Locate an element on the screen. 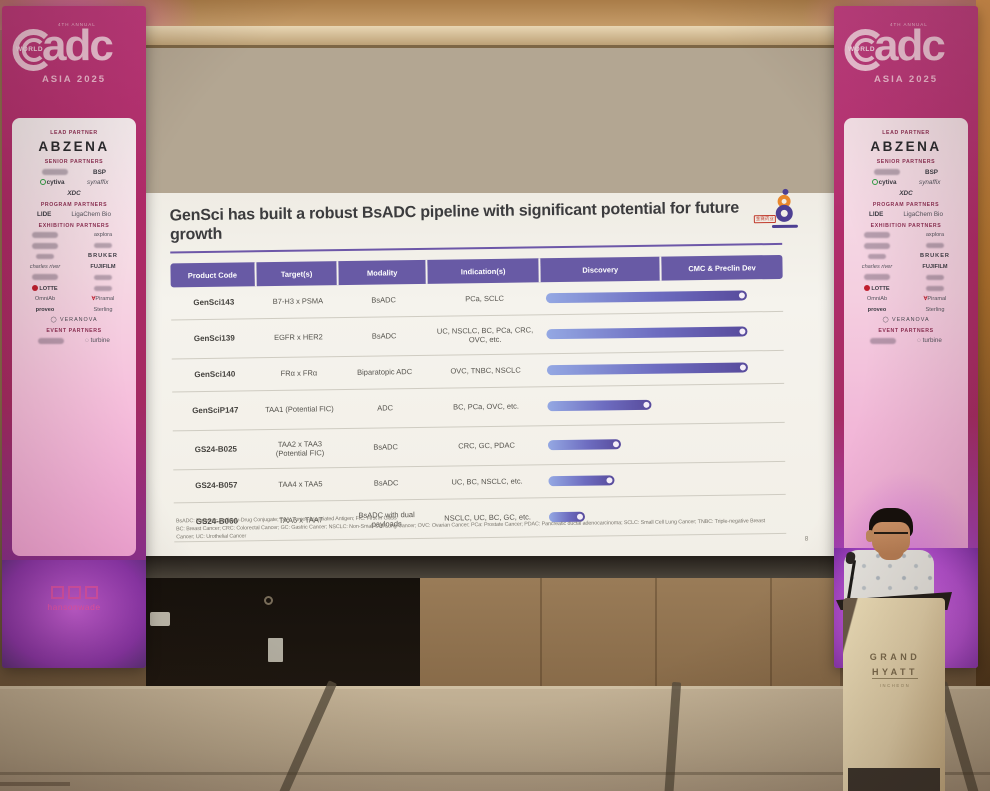 This screenshot has width=990, height=791. title-underline is located at coordinates (476, 248).